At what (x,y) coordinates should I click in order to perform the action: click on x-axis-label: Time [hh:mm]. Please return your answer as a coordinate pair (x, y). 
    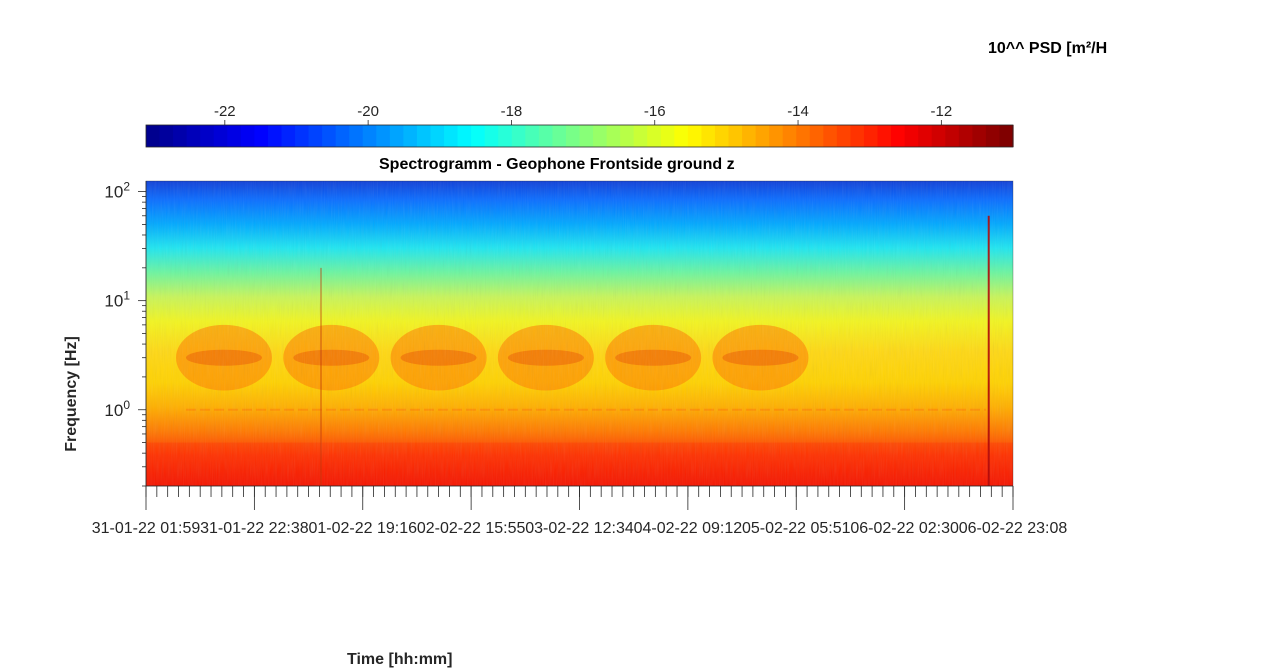
    Looking at the image, I should click on (400, 659).